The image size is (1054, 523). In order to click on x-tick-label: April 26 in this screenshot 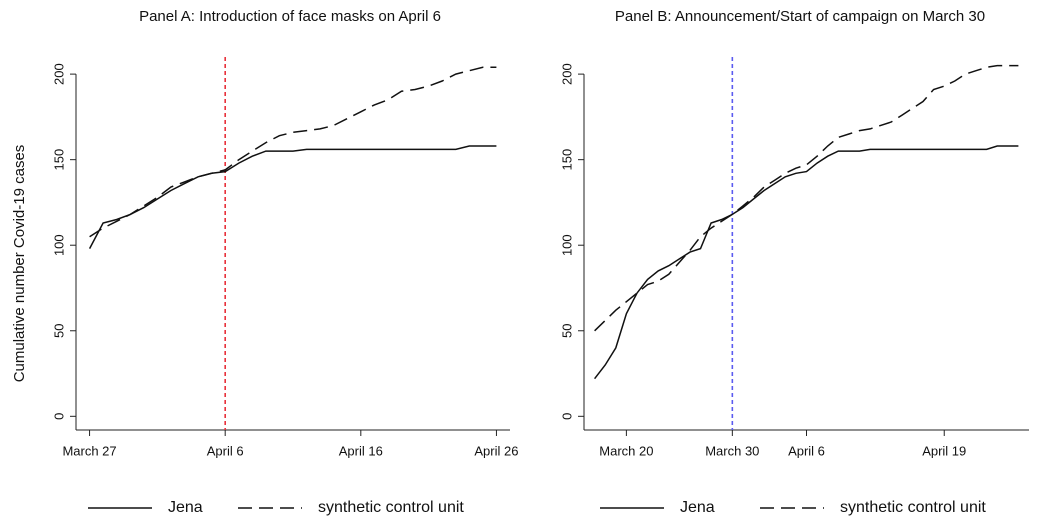, I will do `click(496, 450)`.